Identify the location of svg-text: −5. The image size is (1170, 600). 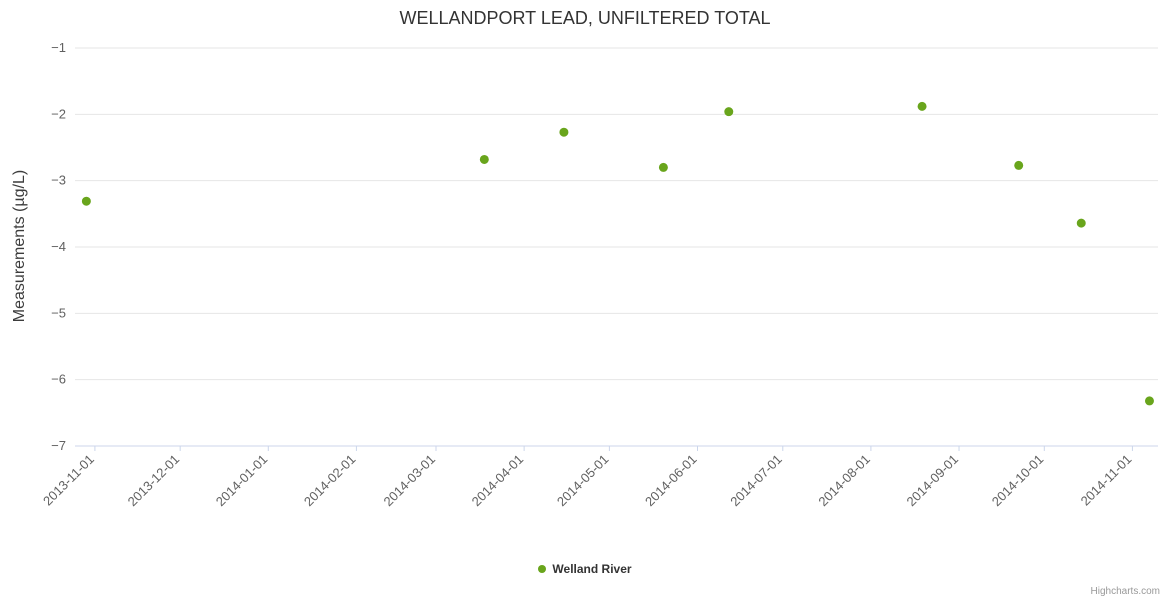
(58, 312).